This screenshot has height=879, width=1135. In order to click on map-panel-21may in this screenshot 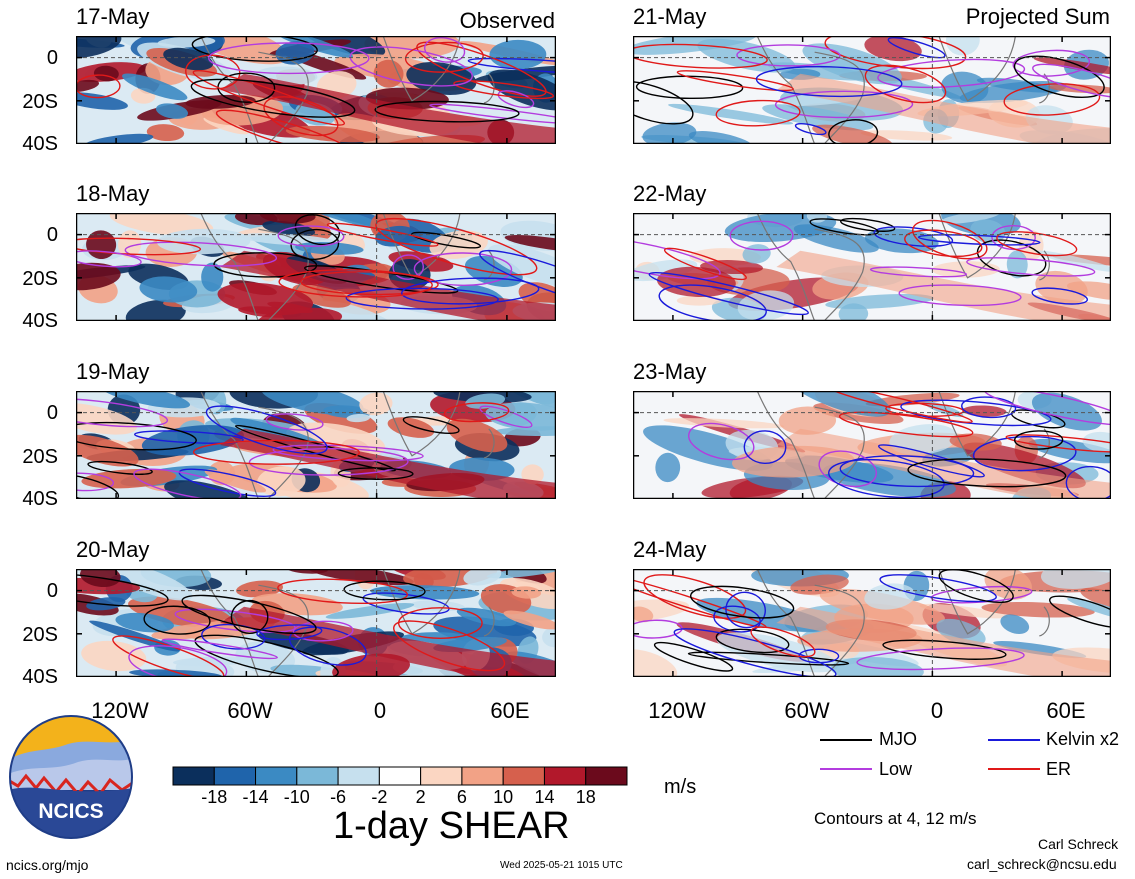, I will do `click(872, 90)`.